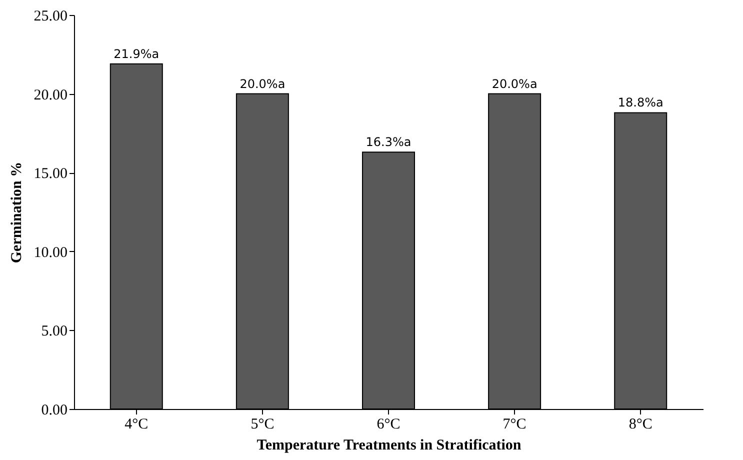  I want to click on x-tick-label: 4°C, so click(136, 424).